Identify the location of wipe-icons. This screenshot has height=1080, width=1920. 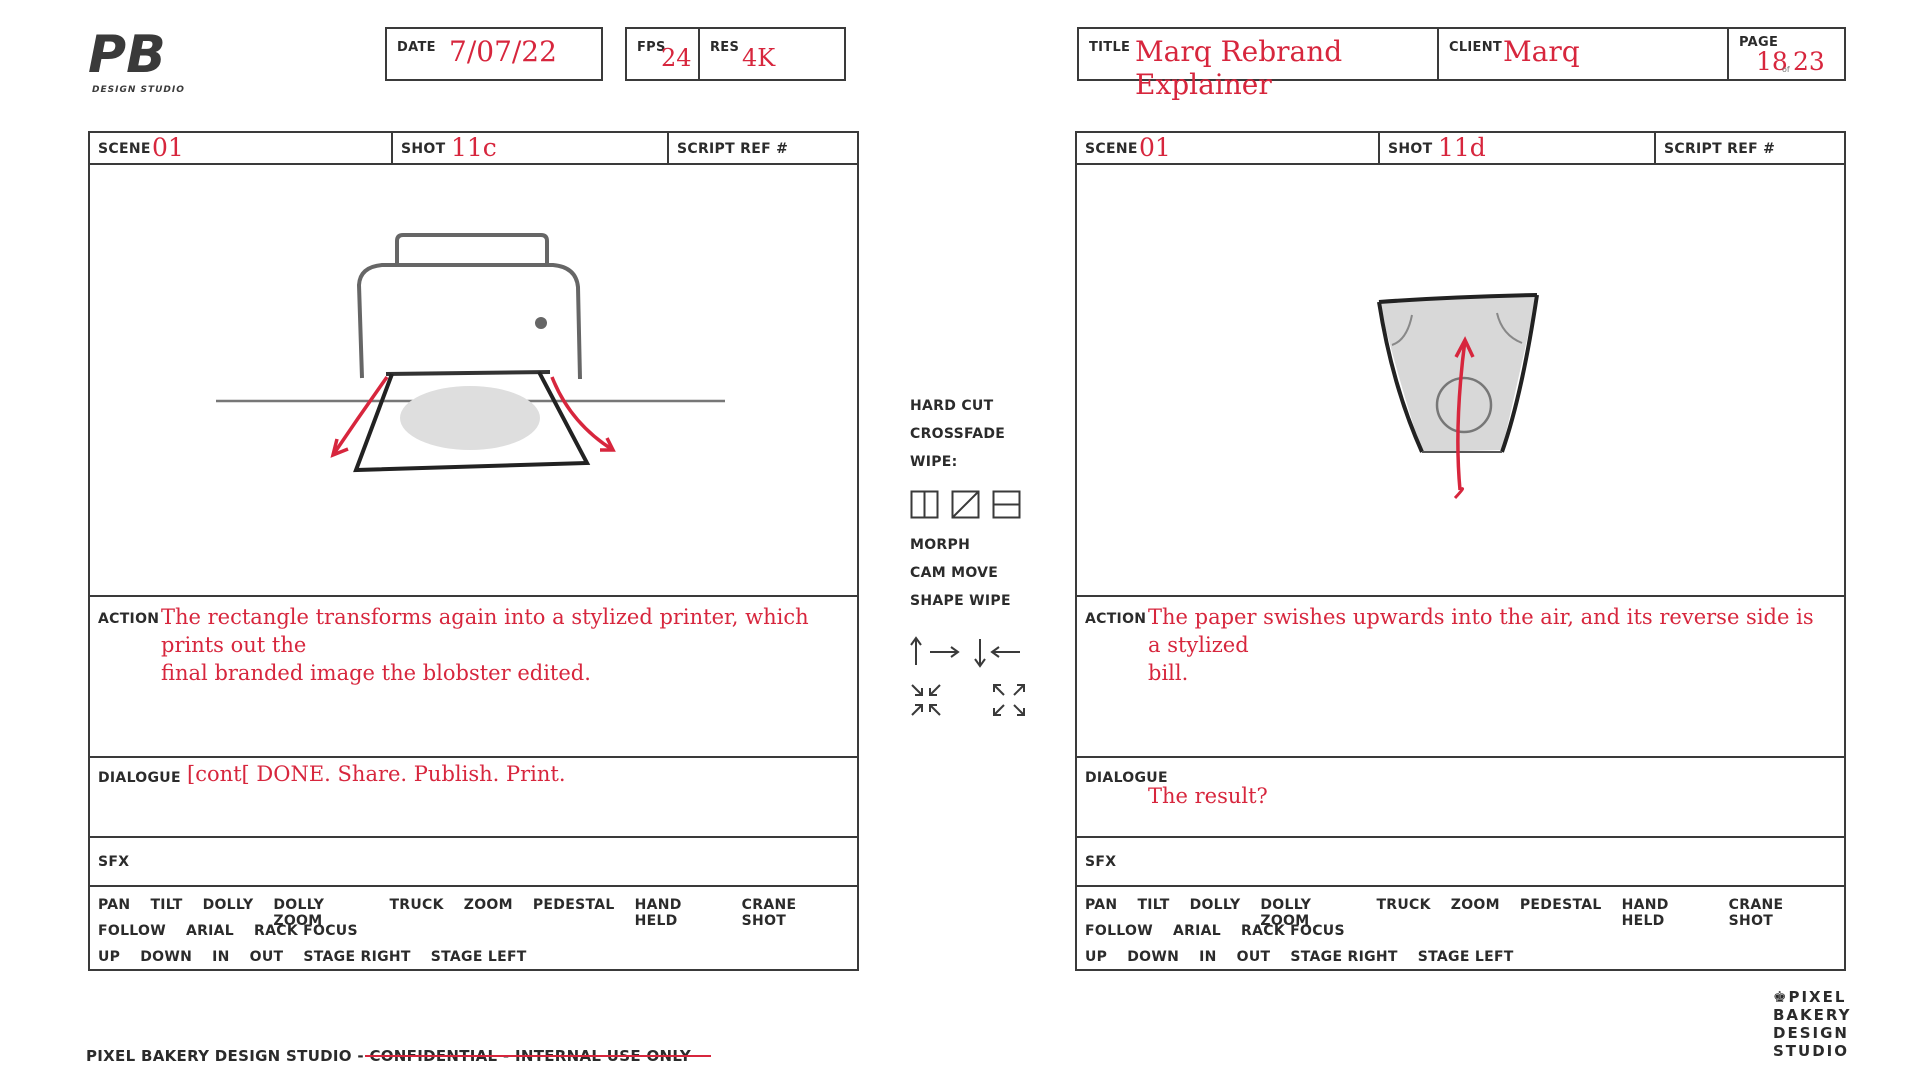
(975, 504).